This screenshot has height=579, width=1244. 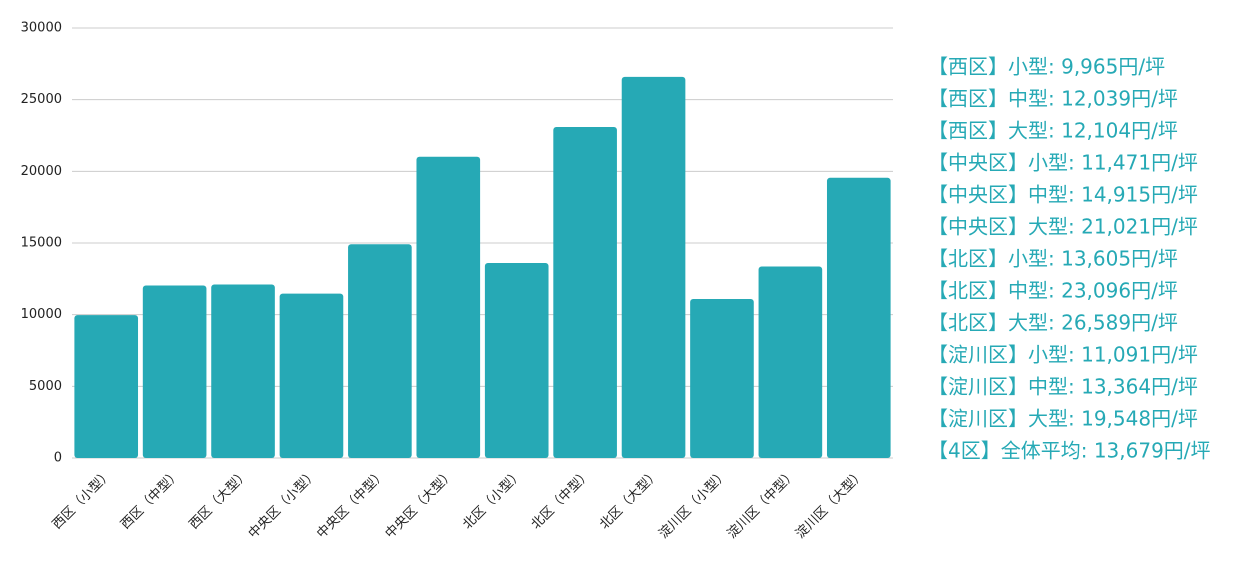 What do you see at coordinates (562, 500) in the screenshot?
I see `x-tick-label: 北区（中型）` at bounding box center [562, 500].